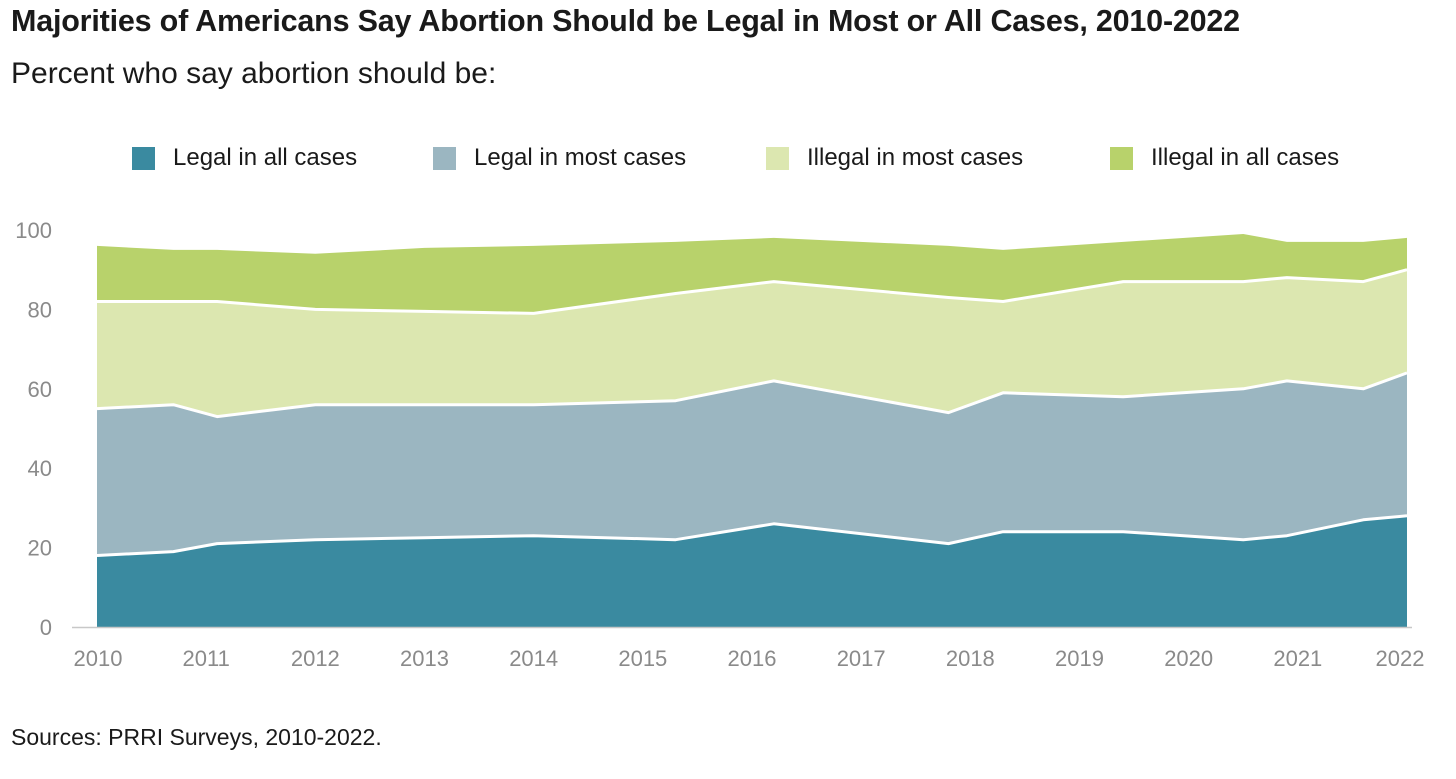 The image size is (1456, 779). What do you see at coordinates (143, 158) in the screenshot?
I see `legend-swatch-legal-all` at bounding box center [143, 158].